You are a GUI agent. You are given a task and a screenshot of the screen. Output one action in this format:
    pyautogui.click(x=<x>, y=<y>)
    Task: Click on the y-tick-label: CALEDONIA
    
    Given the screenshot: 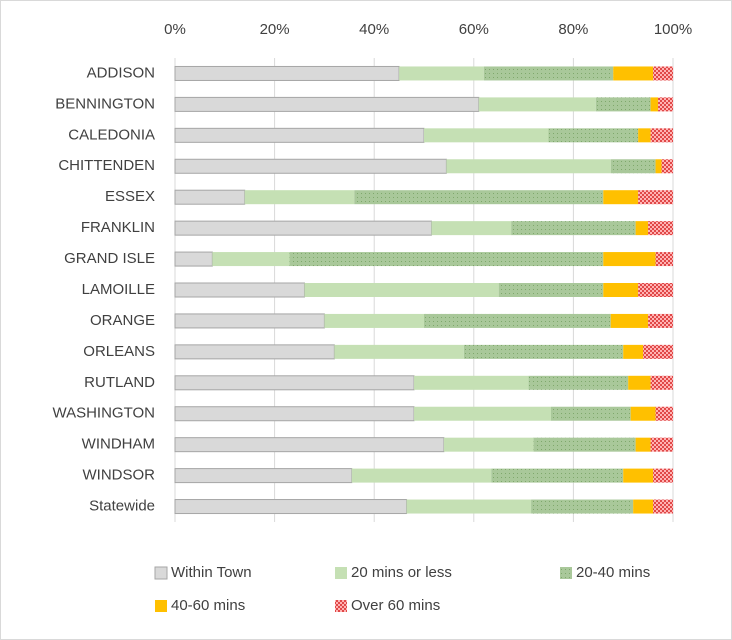 What is the action you would take?
    pyautogui.click(x=111, y=134)
    